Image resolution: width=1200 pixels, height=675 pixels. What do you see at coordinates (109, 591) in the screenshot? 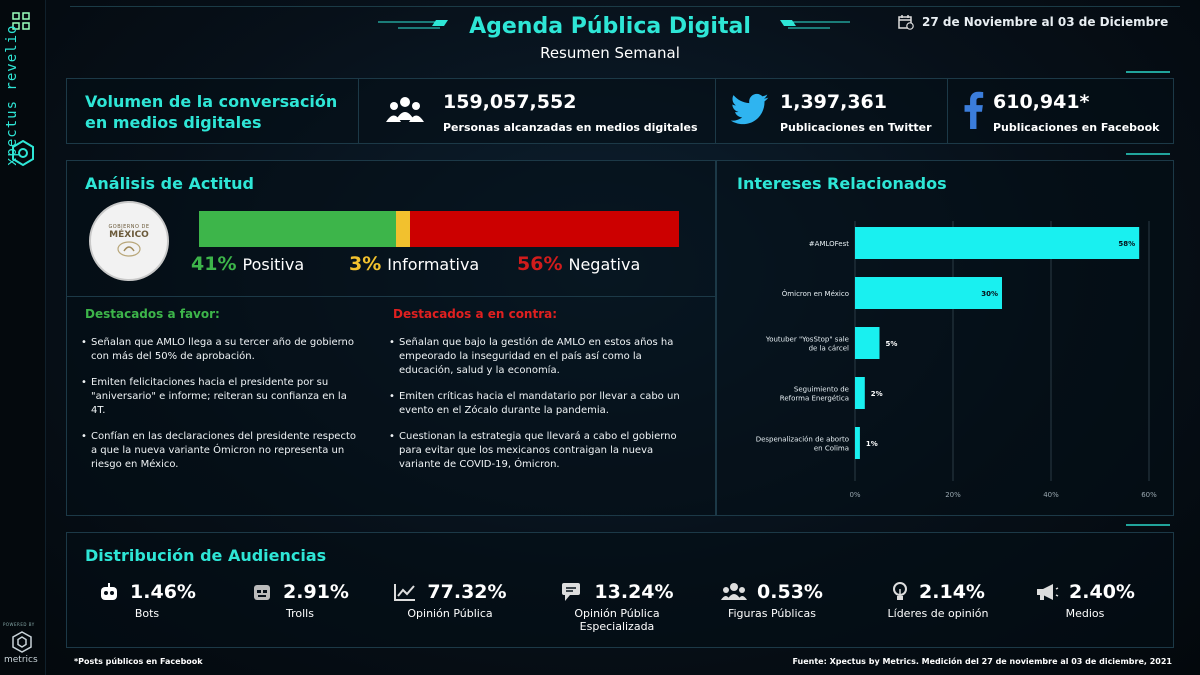
I see `robot-icon` at bounding box center [109, 591].